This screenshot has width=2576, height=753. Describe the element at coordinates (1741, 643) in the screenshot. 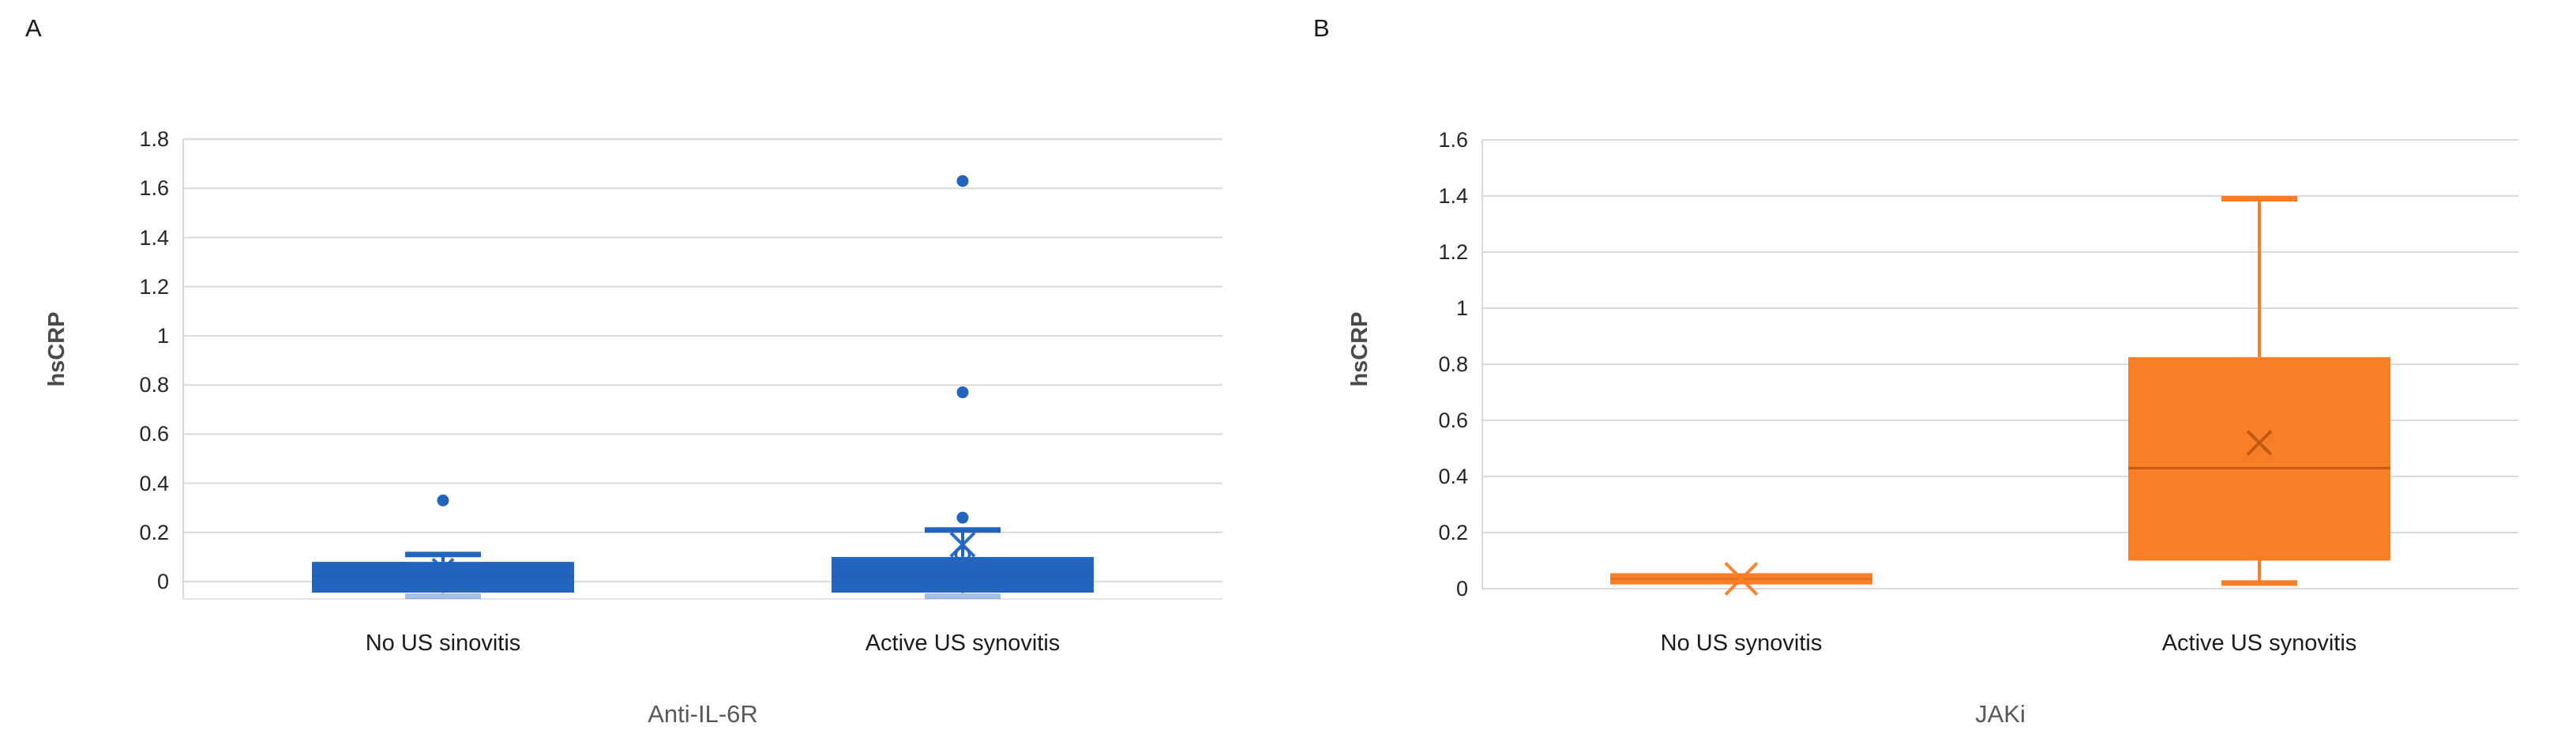

I see `x-category-label: No US synovitis` at that location.